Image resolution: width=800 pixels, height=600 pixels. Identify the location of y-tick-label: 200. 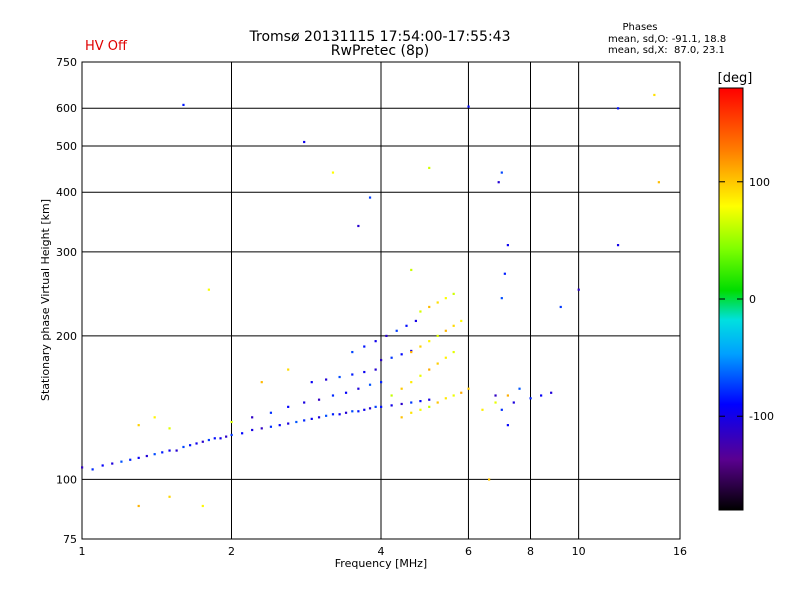
(66, 336).